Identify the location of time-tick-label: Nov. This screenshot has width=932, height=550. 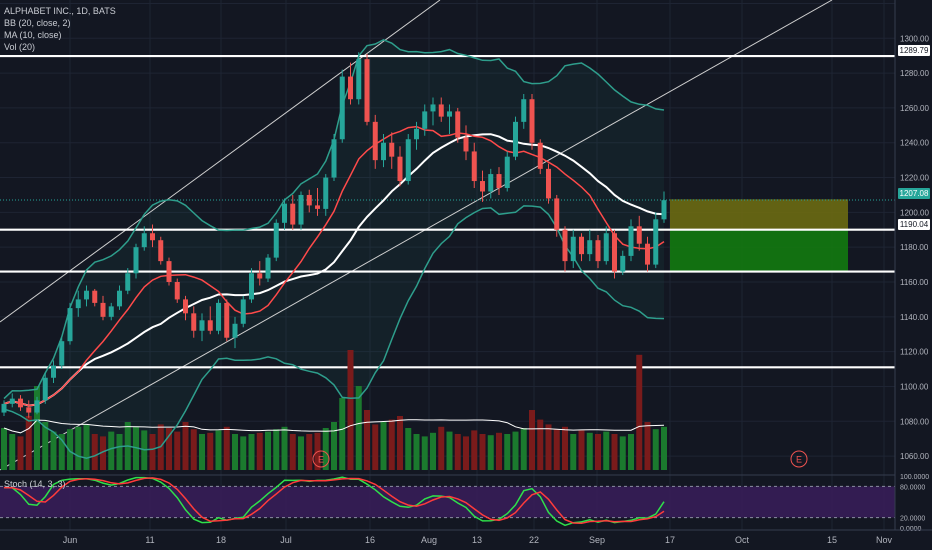
(884, 540).